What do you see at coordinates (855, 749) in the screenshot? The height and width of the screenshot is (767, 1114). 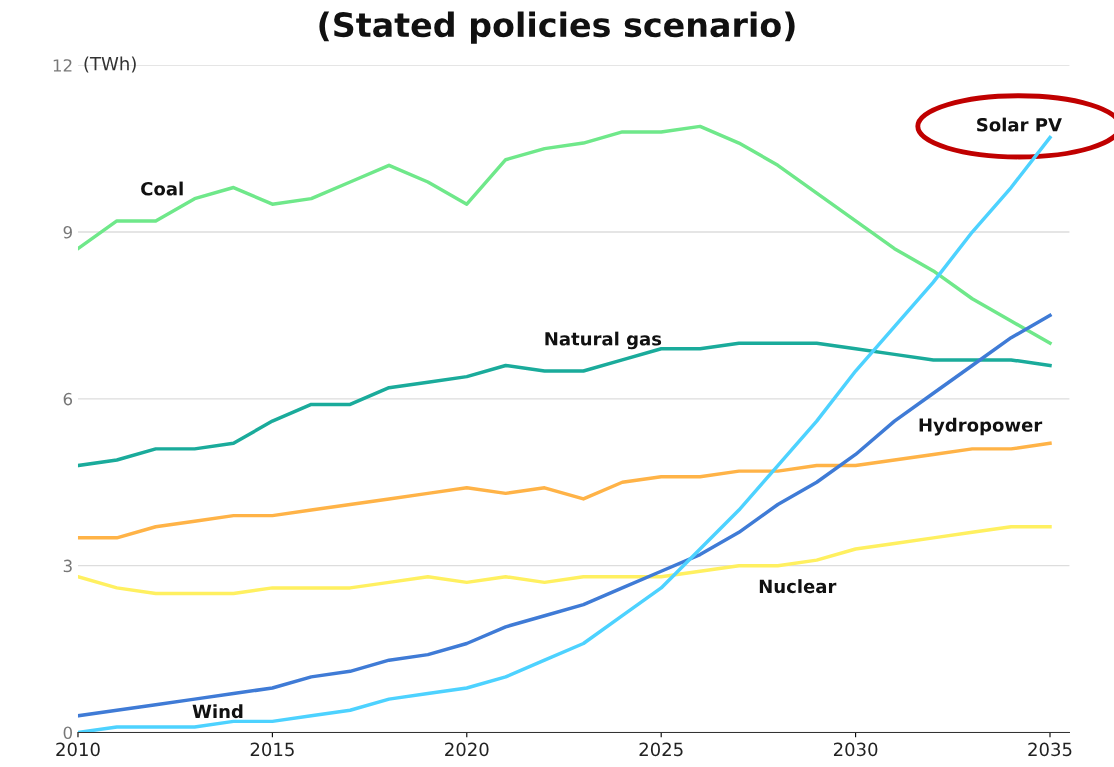 I see `x-tick-label: 2030` at bounding box center [855, 749].